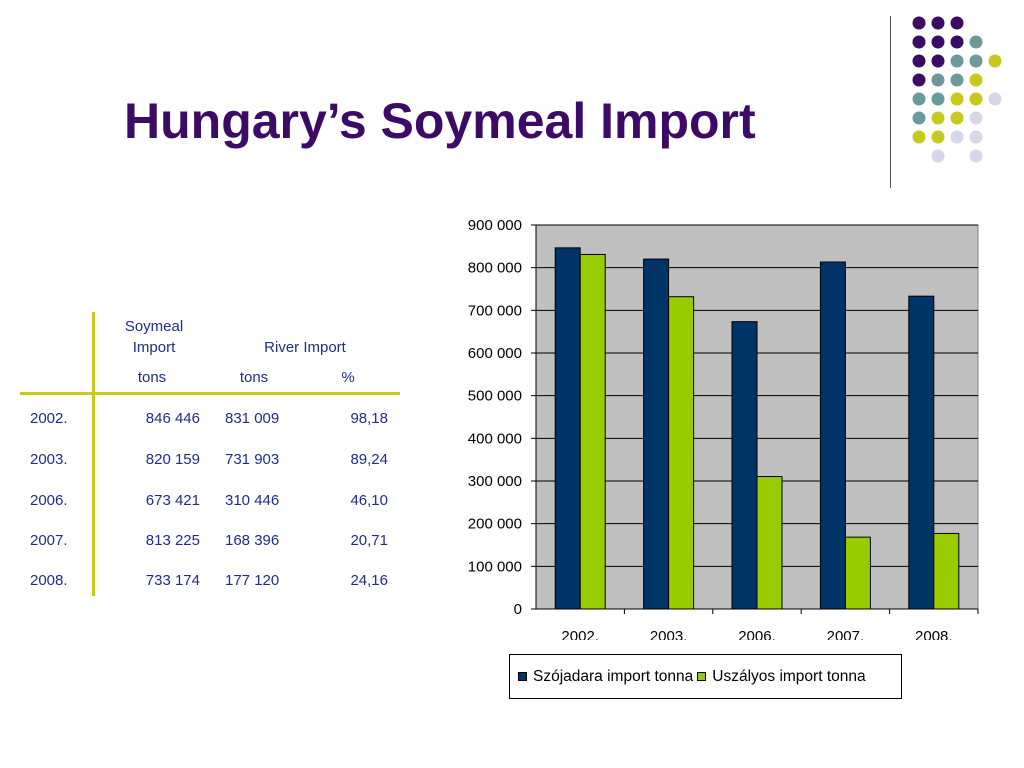 The width and height of the screenshot is (1024, 768). What do you see at coordinates (172, 459) in the screenshot?
I see `cell-soymeal: 820 159` at bounding box center [172, 459].